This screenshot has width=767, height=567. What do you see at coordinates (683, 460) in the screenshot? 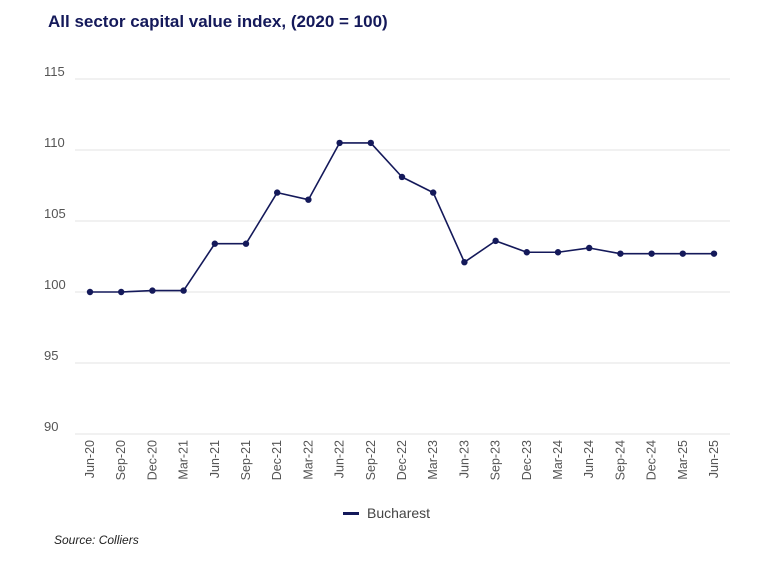
I see `x-tick-label: Mar-25` at bounding box center [683, 460].